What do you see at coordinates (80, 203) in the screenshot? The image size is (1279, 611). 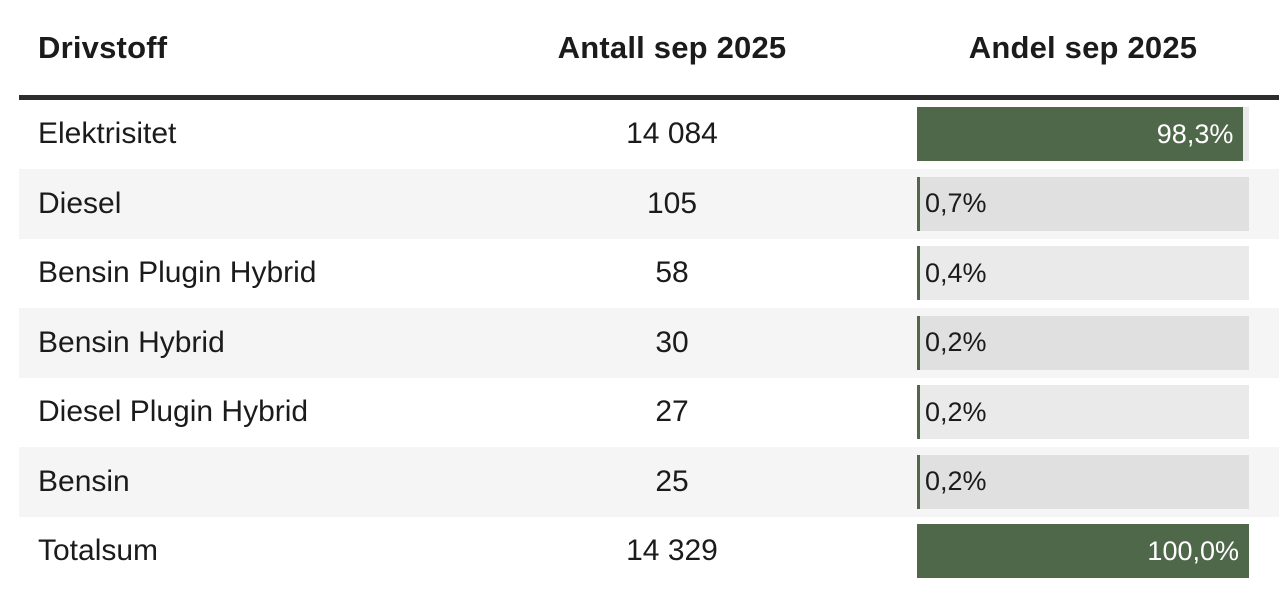 I see `row-label: Diesel` at bounding box center [80, 203].